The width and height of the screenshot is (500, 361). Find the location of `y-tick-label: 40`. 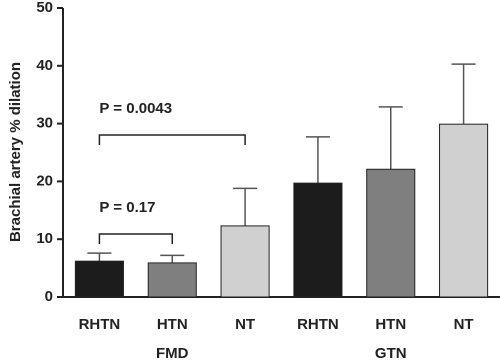

y-tick-label: 40 is located at coordinates (44, 65).